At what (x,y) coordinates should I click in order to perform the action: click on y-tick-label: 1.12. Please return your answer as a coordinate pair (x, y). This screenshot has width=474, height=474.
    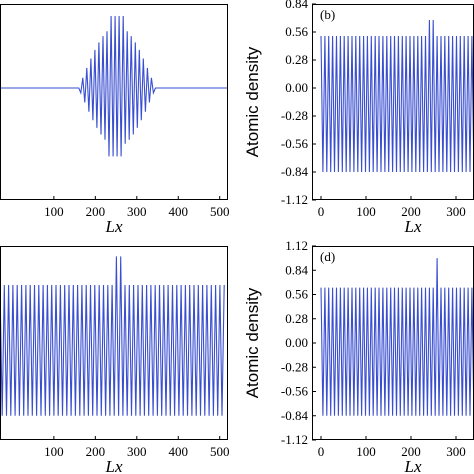
    Looking at the image, I should click on (296, 245).